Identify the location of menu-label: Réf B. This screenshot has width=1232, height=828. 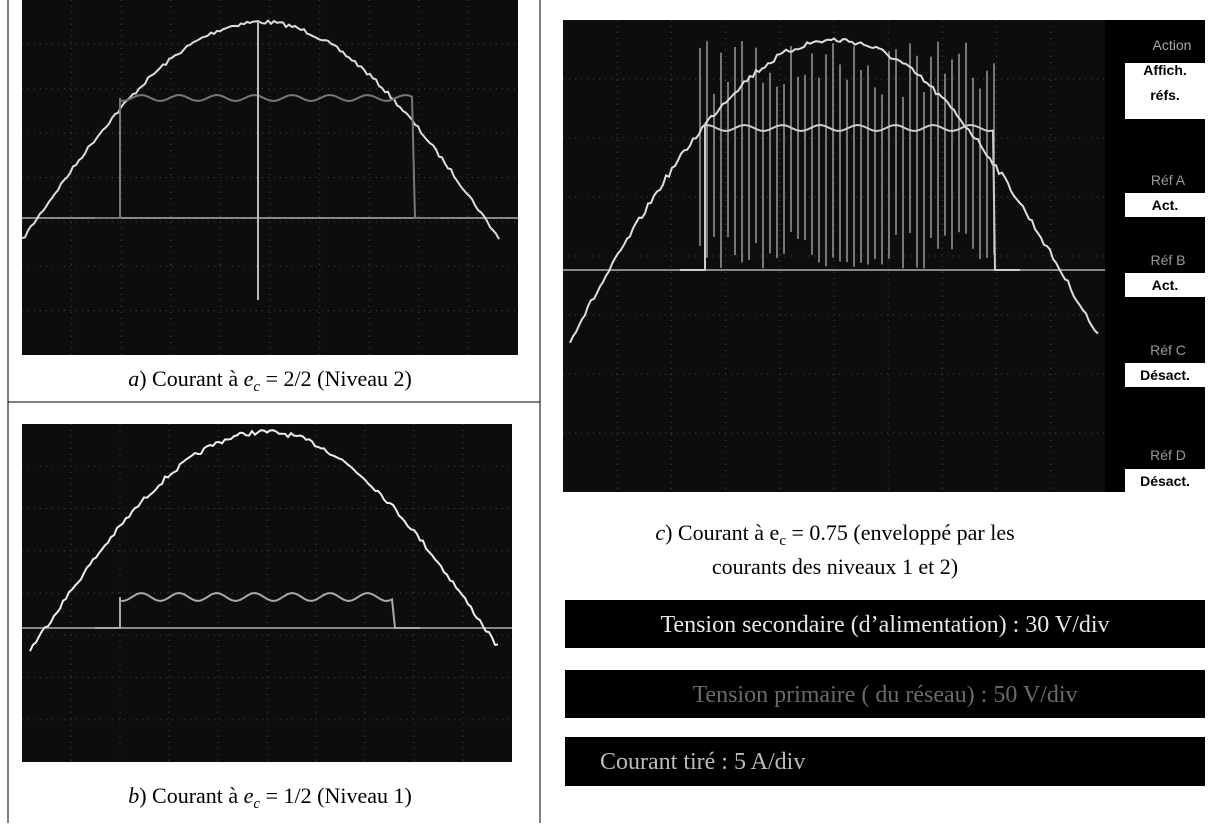
(1167, 260).